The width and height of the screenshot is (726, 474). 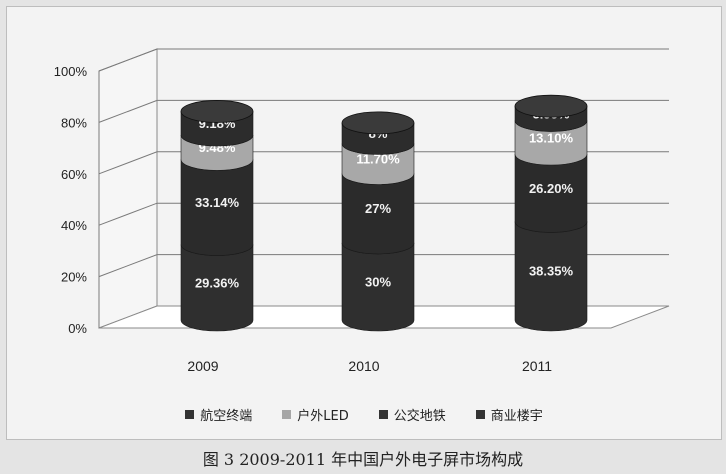 I want to click on data-label-2010-1: 30%, so click(x=378, y=281).